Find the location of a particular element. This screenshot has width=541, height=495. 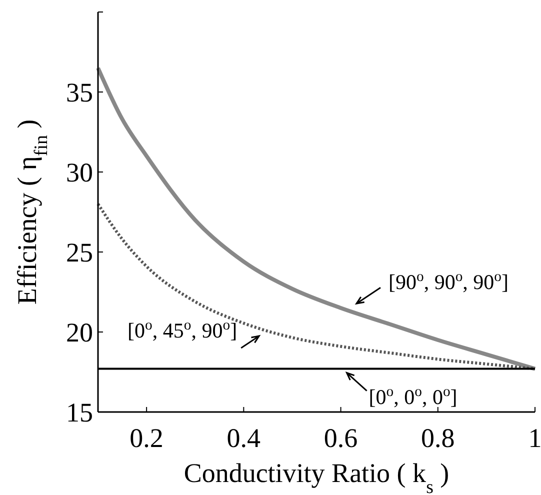

annotation: [90$^{o}$, 90$^{o}$, 90$^{o}$] is located at coordinates (448, 281).